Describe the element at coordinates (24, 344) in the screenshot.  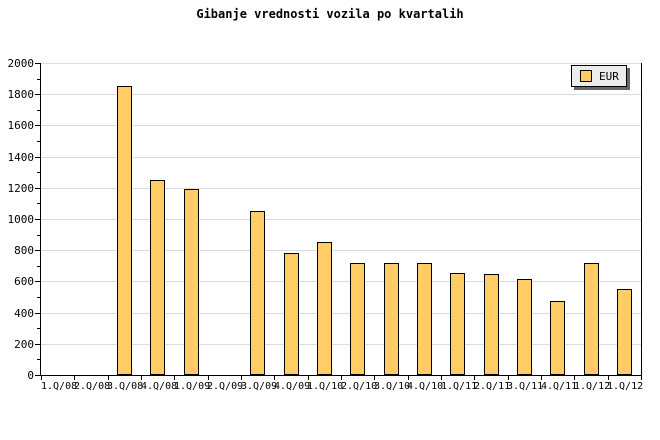
I see `y-tick-label: 200` at that location.